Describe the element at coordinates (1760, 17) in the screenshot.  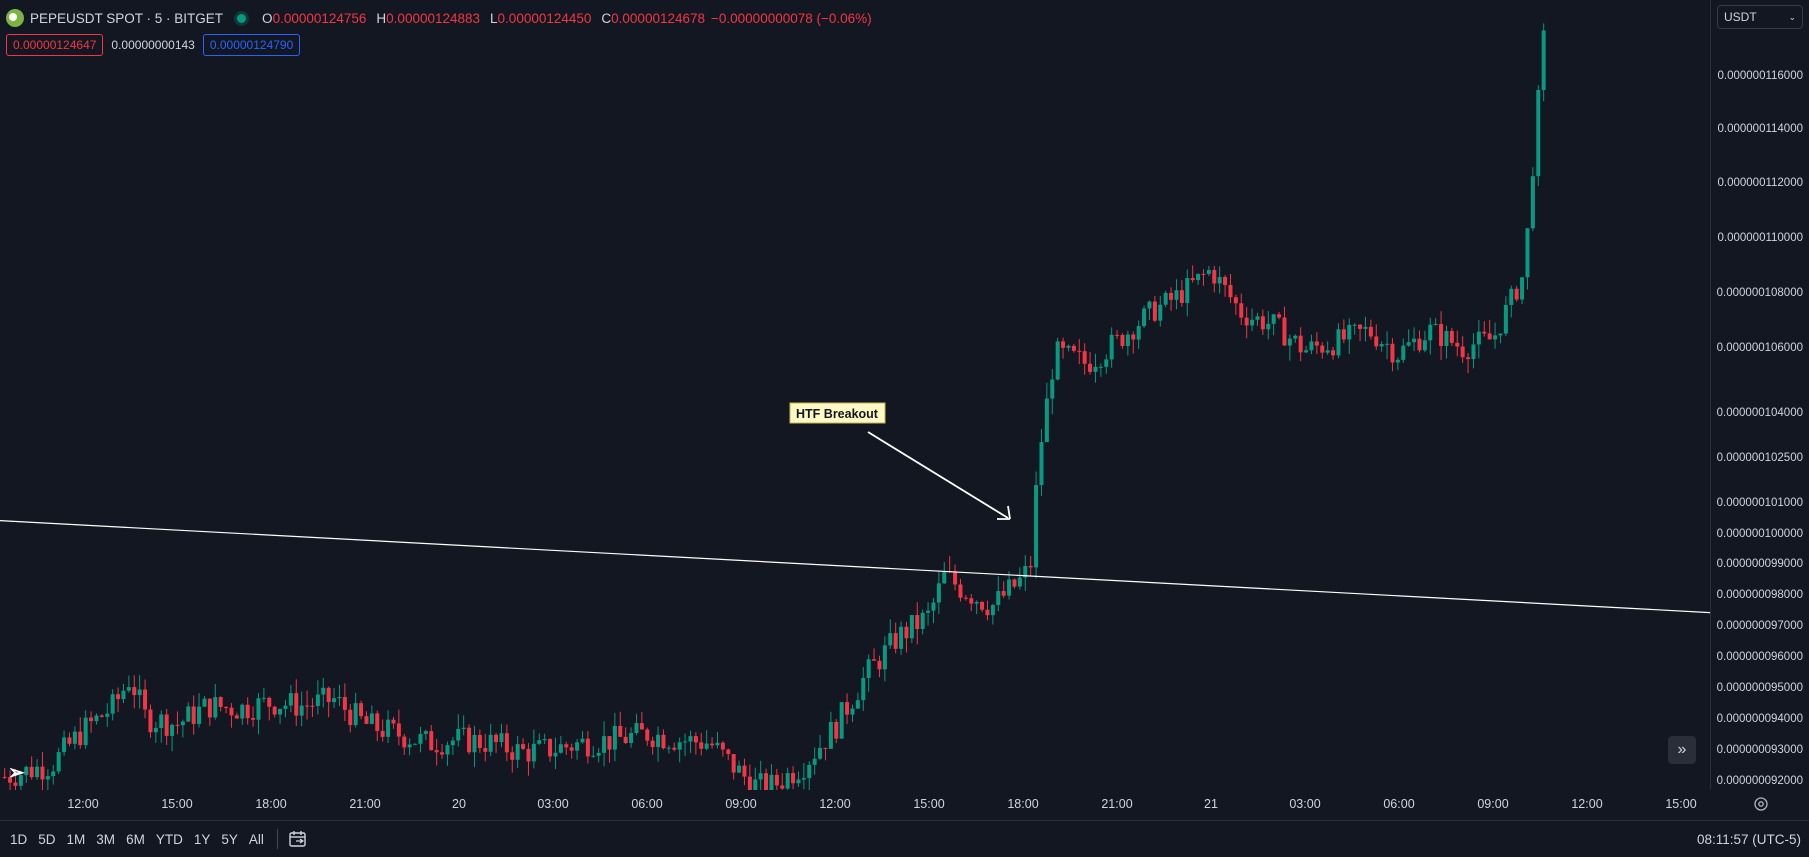
I see `currency-select: USDT ⌄` at that location.